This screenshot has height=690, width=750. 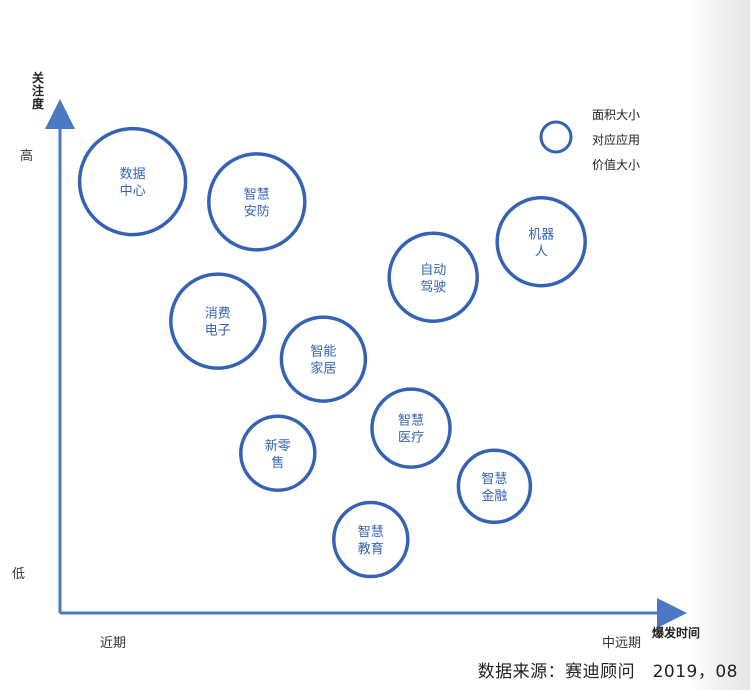 I want to click on bubble-label-line: 教育, so click(x=371, y=549).